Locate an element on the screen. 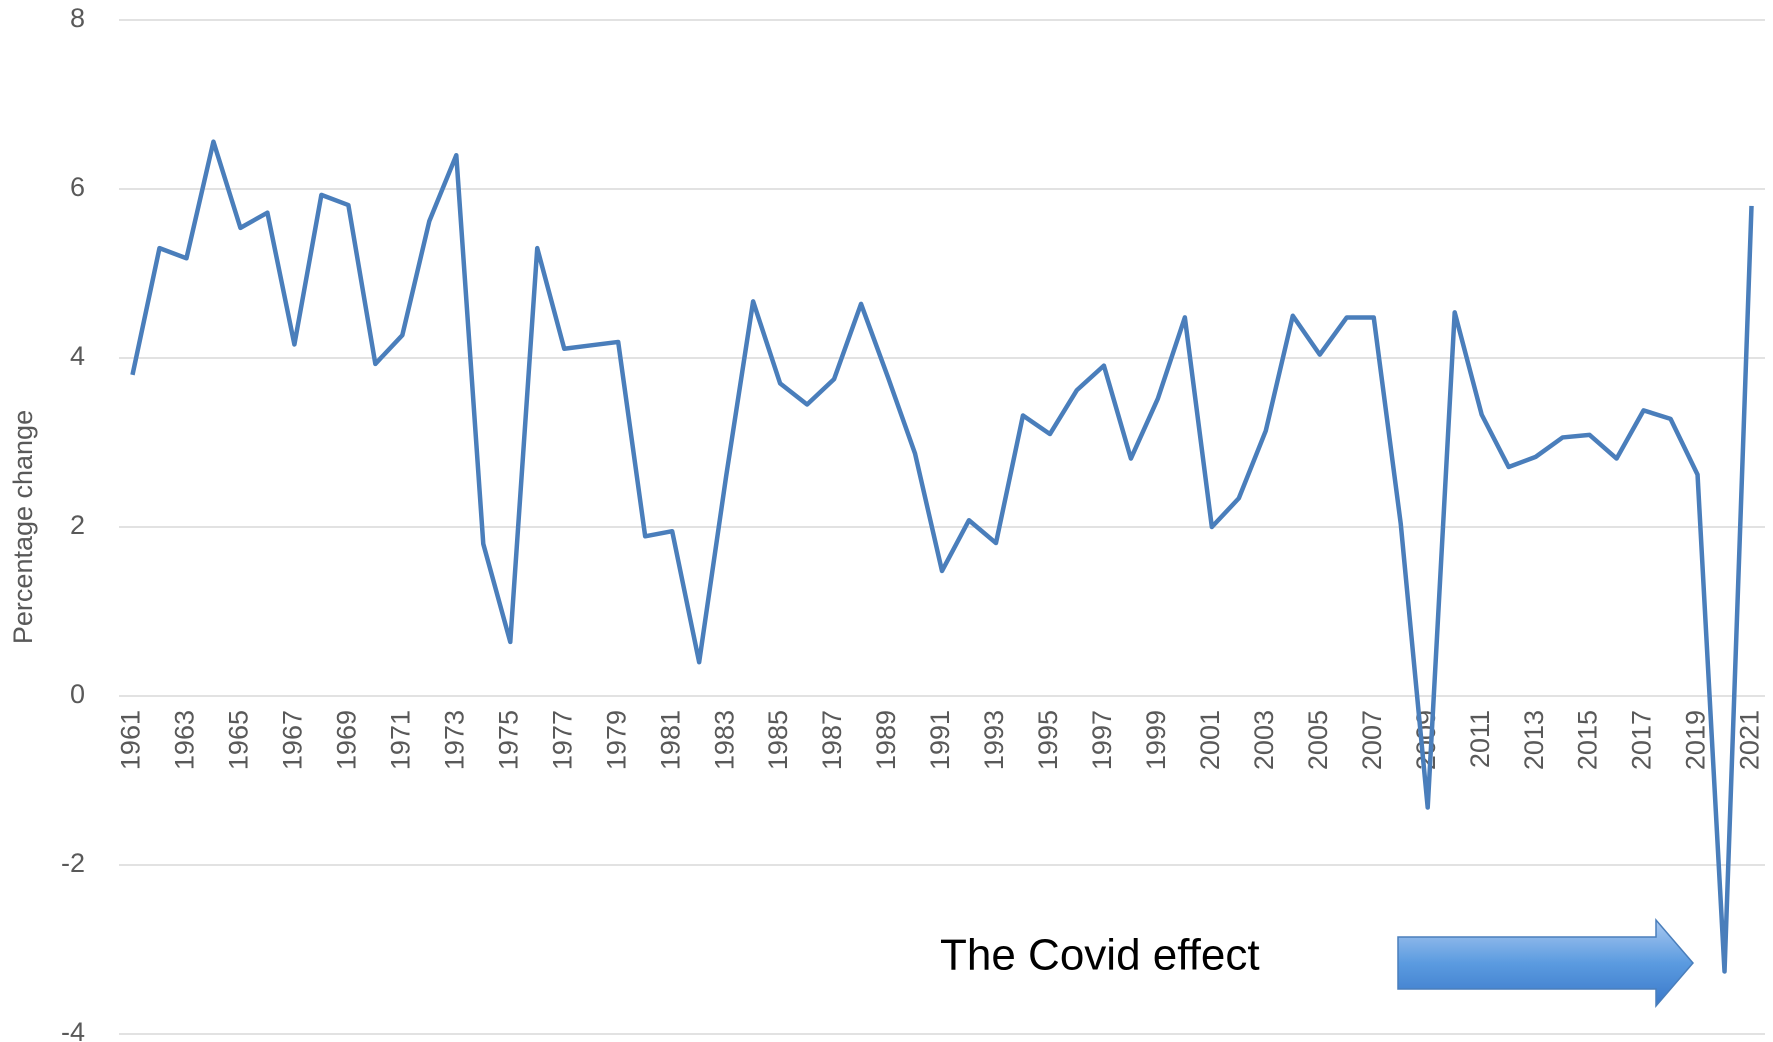 This screenshot has height=1042, width=1773. x-tick-label: 1967 is located at coordinates (293, 740).